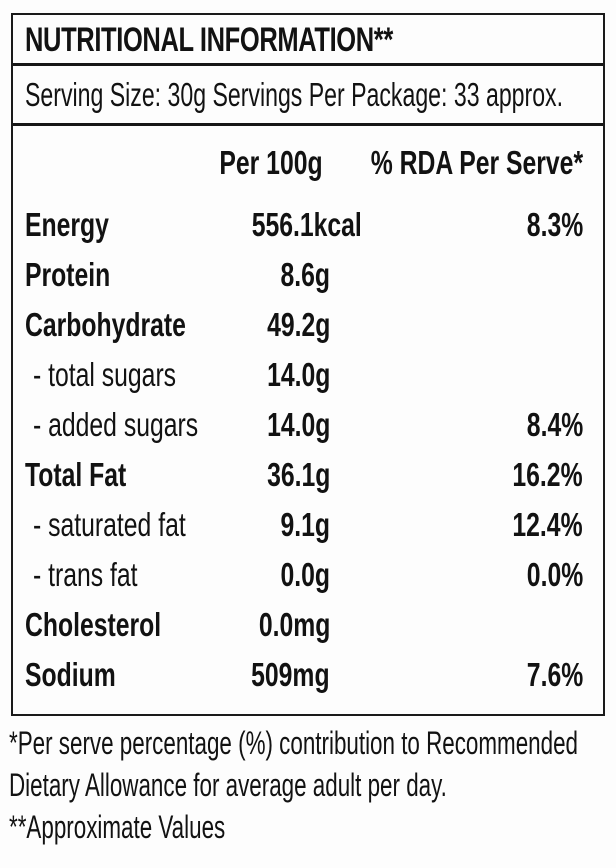  Describe the element at coordinates (68, 274) in the screenshot. I see `nutrient-name: Protein` at that location.